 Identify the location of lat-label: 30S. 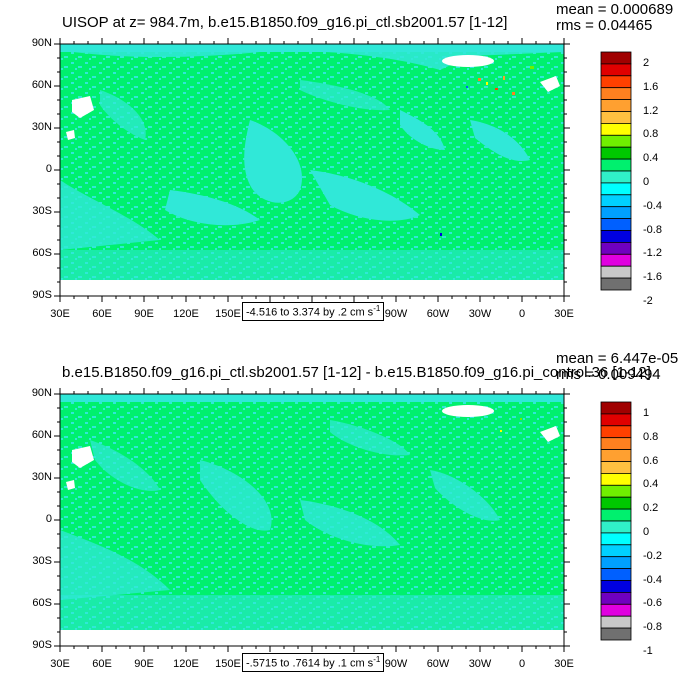
(42, 211).